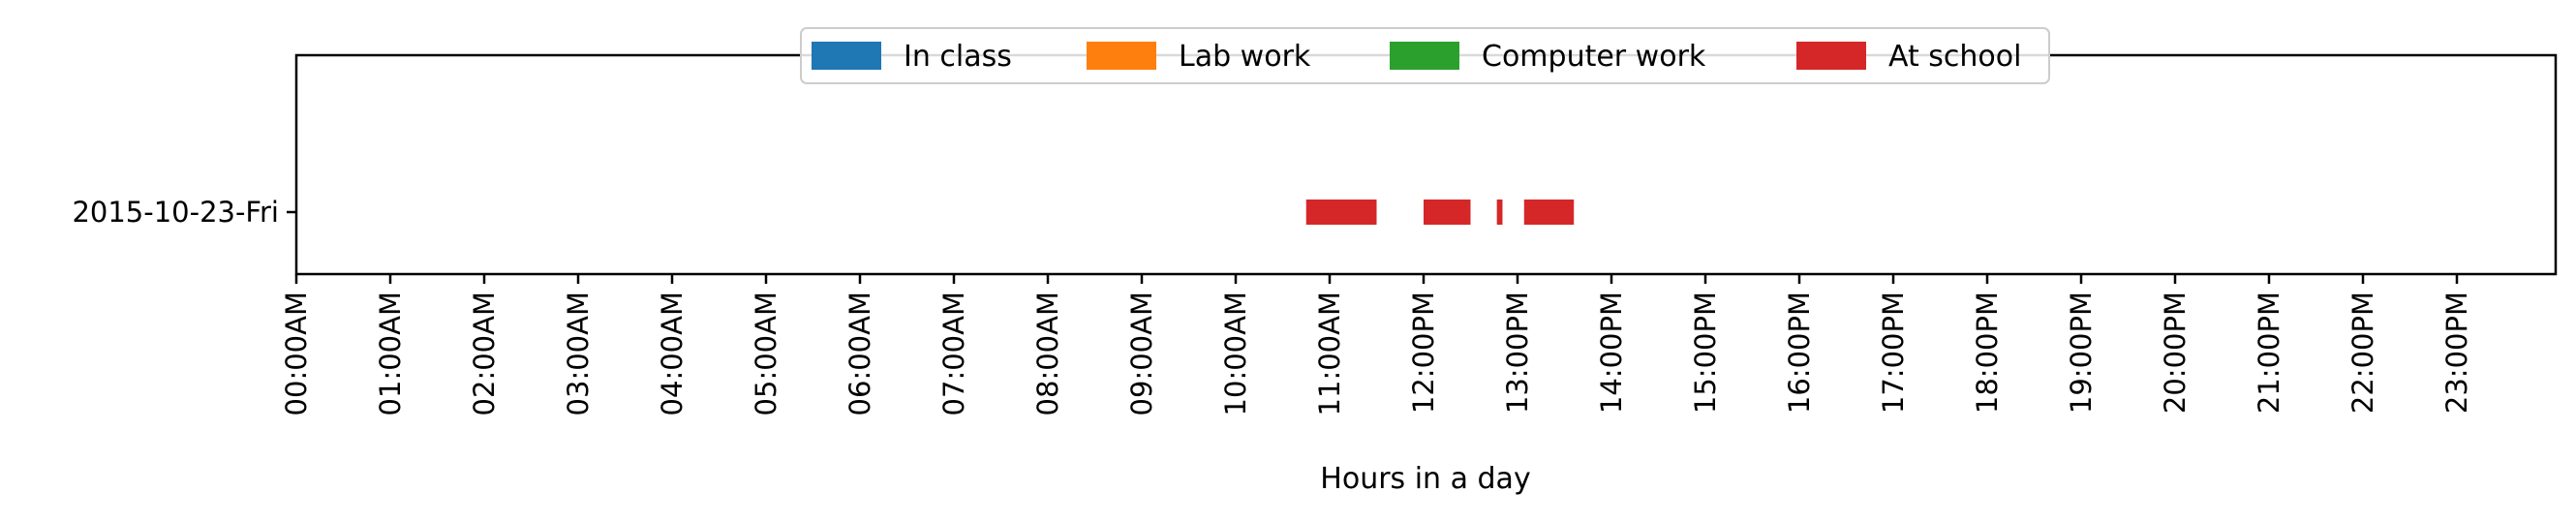  I want to click on x-tick-label: 11:00AM, so click(1329, 353).